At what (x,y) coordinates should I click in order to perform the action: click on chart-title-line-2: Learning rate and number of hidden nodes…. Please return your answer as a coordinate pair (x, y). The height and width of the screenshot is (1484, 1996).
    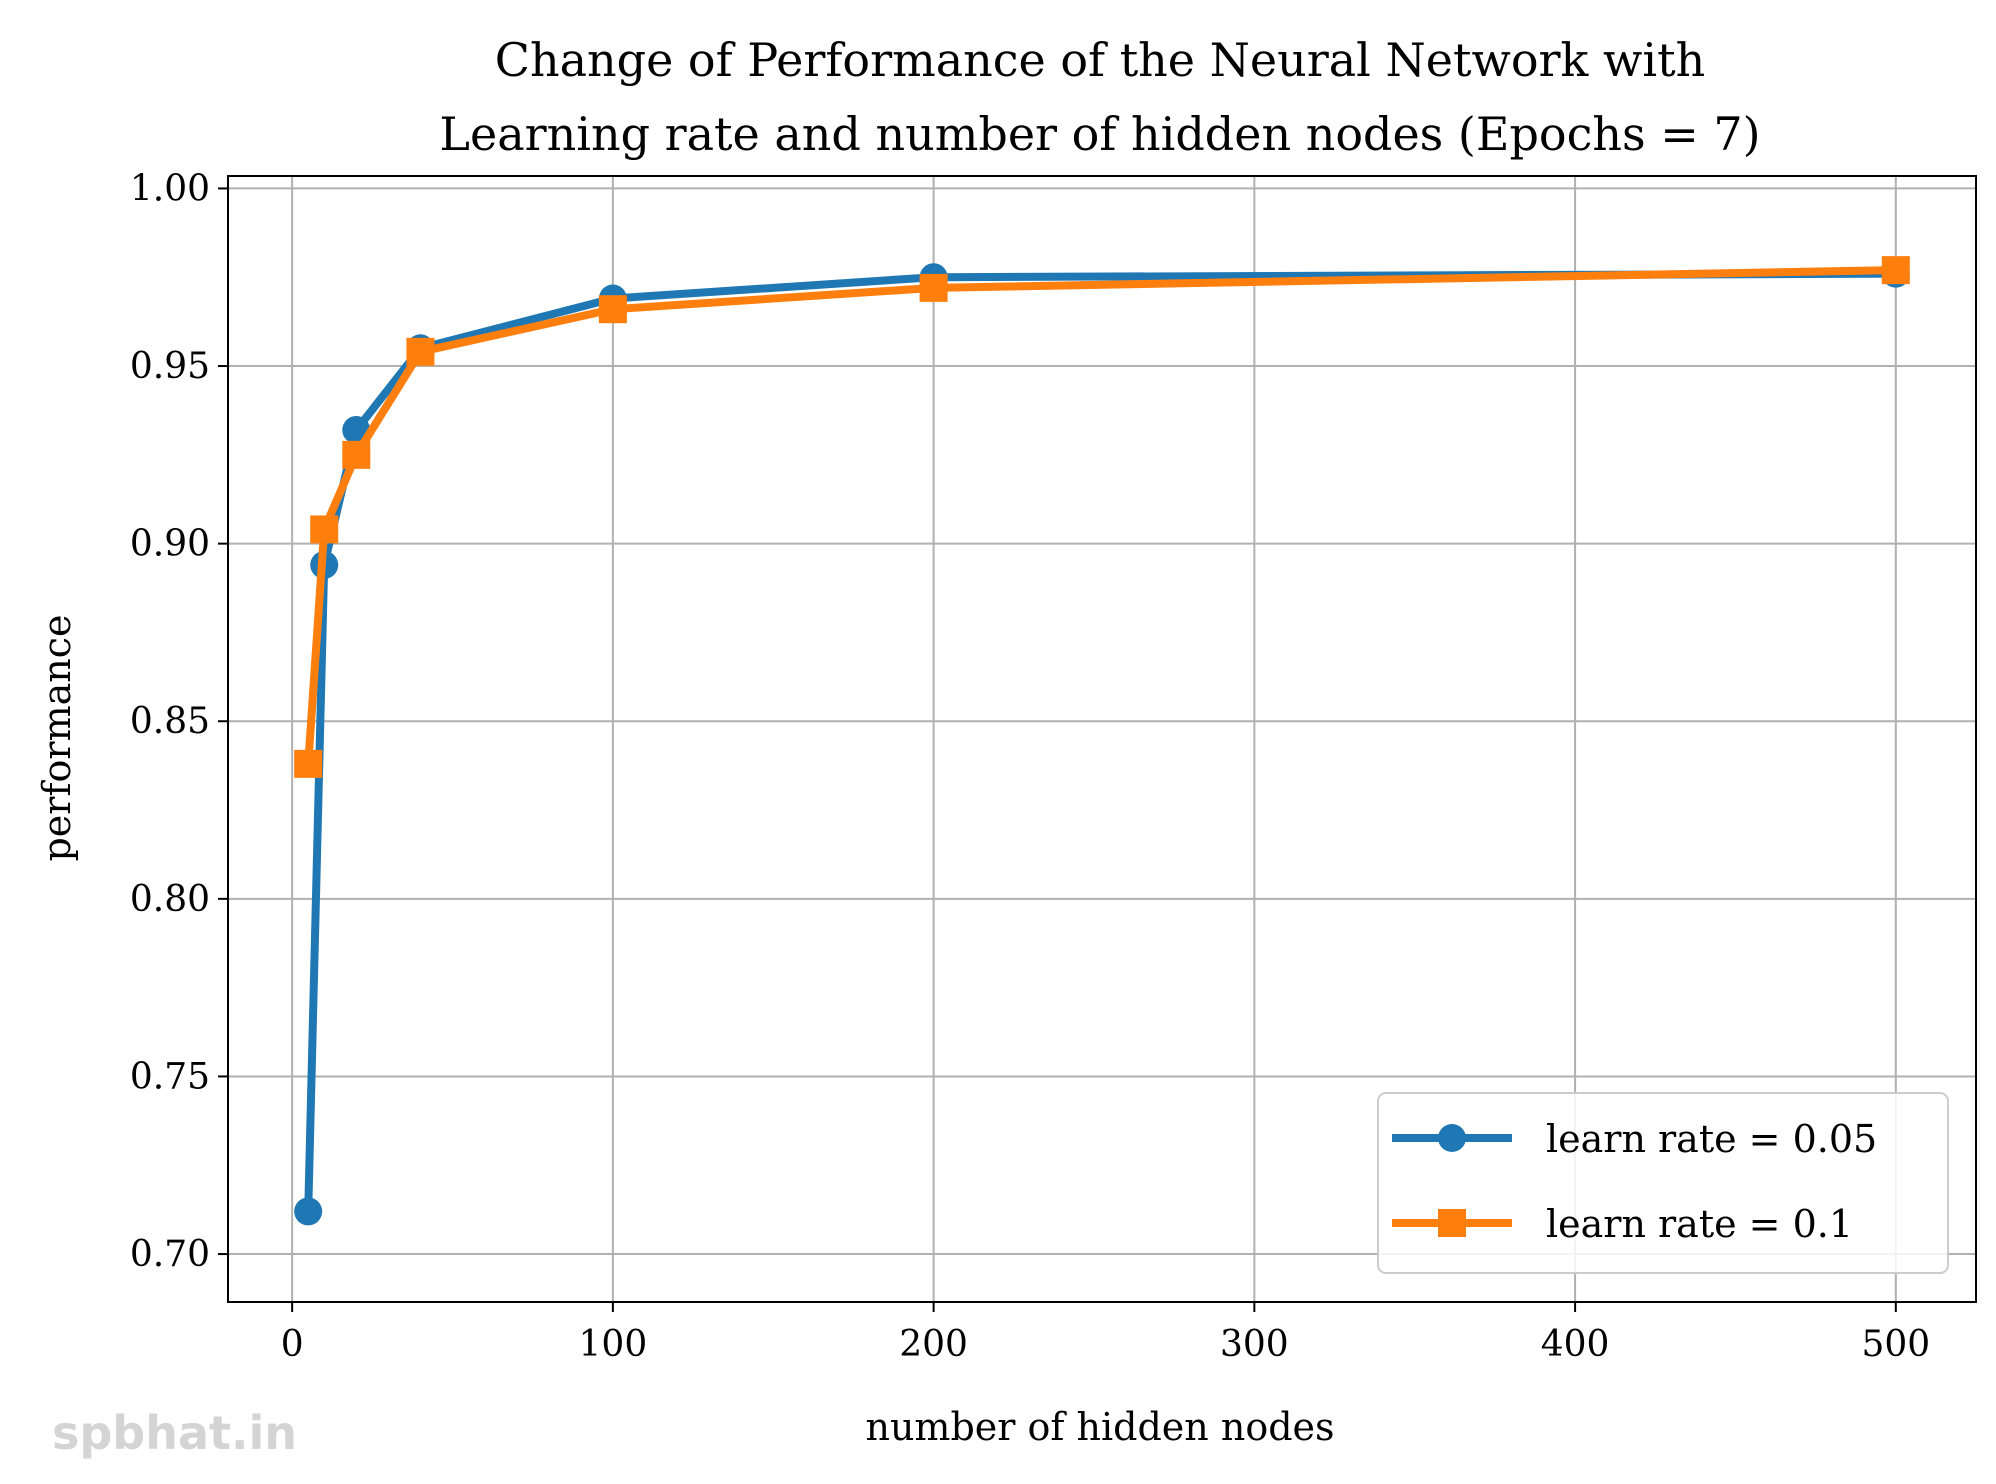
    Looking at the image, I should click on (1099, 134).